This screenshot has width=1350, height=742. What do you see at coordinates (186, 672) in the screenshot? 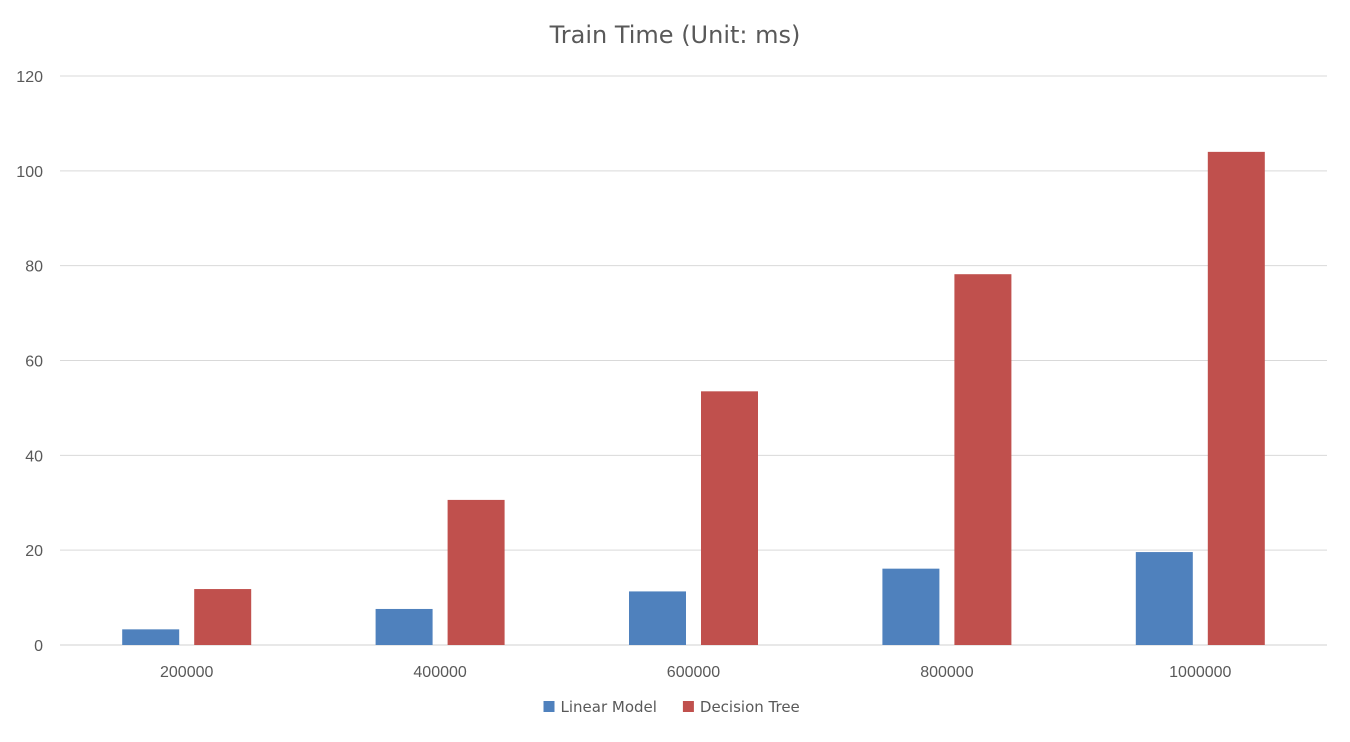
I see `x-tick-label: 200000` at bounding box center [186, 672].